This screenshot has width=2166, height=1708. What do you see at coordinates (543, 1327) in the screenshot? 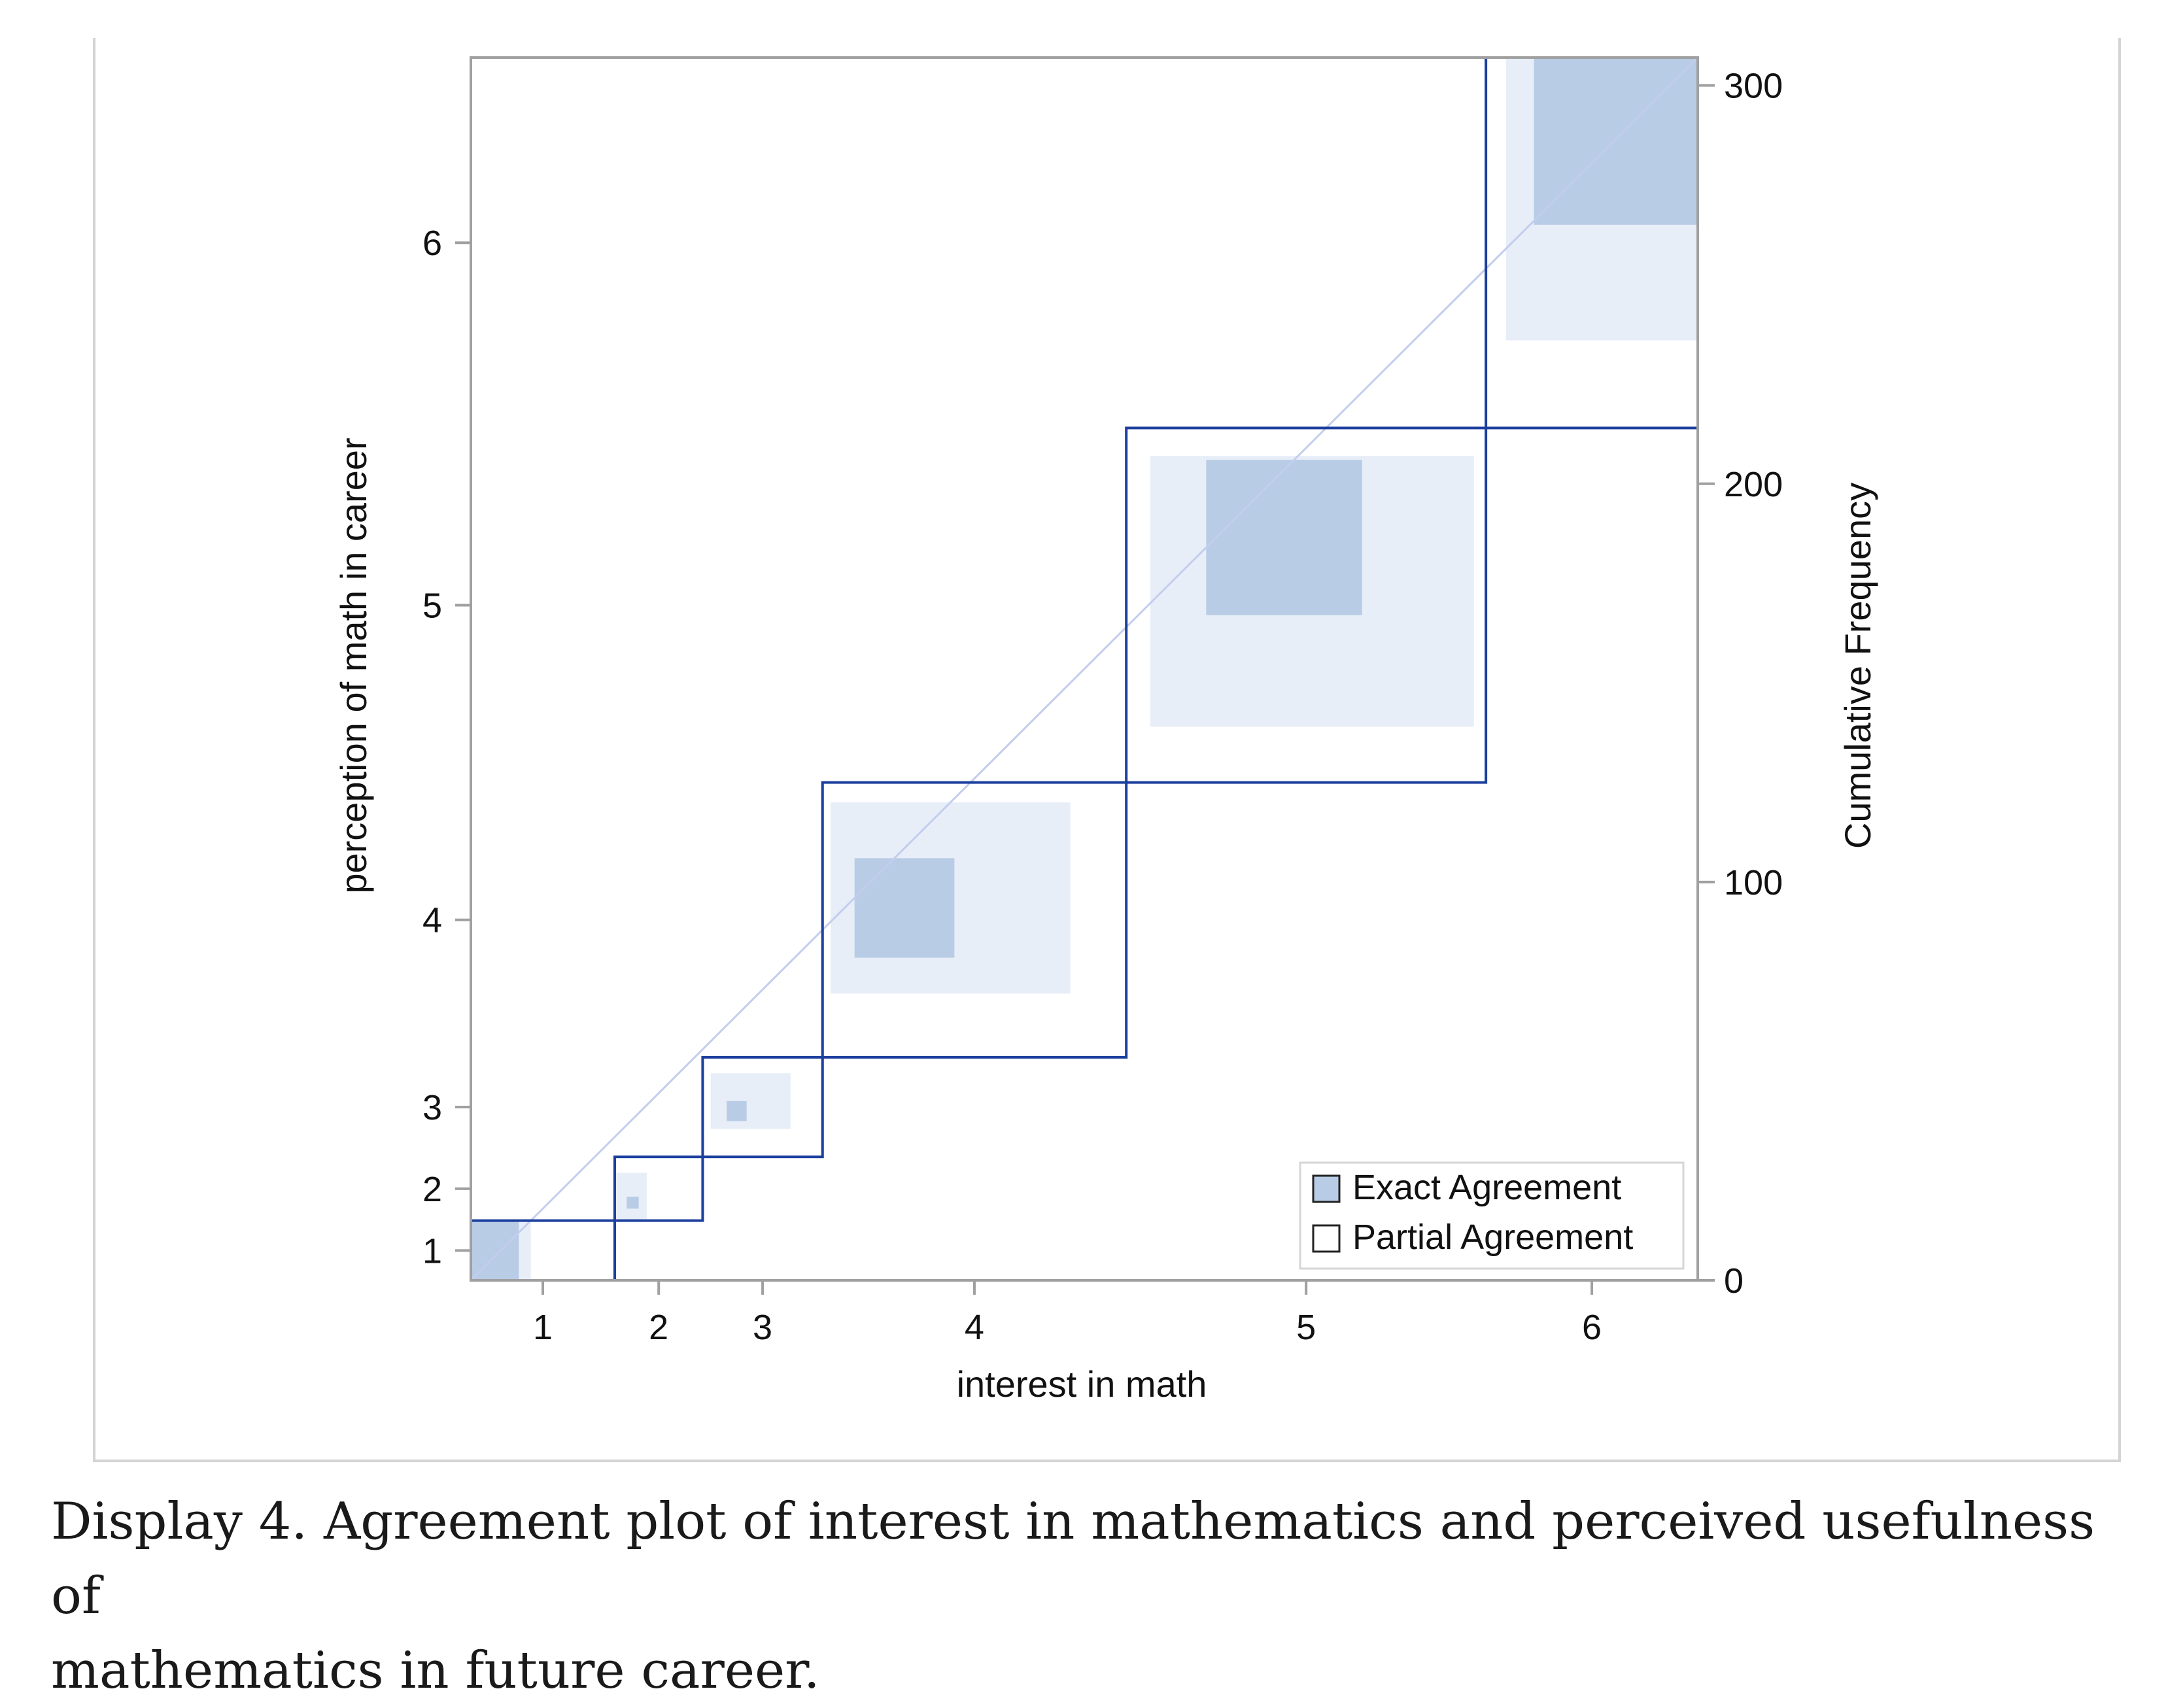
I see `x-tick-label-1: 1` at bounding box center [543, 1327].